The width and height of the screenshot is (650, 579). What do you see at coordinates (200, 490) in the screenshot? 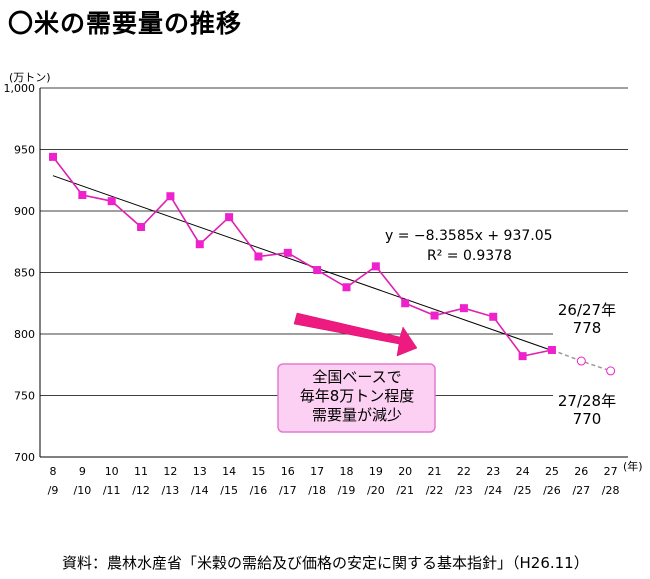
I see `x-tick-label: /14` at bounding box center [200, 490].